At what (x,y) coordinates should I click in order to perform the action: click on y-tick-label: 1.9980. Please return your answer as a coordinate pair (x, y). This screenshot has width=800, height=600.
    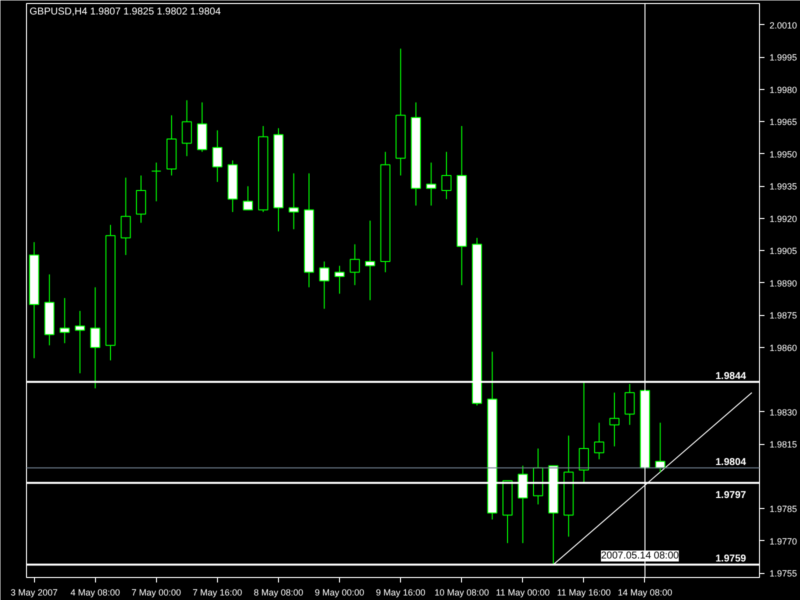
    Looking at the image, I should click on (784, 89).